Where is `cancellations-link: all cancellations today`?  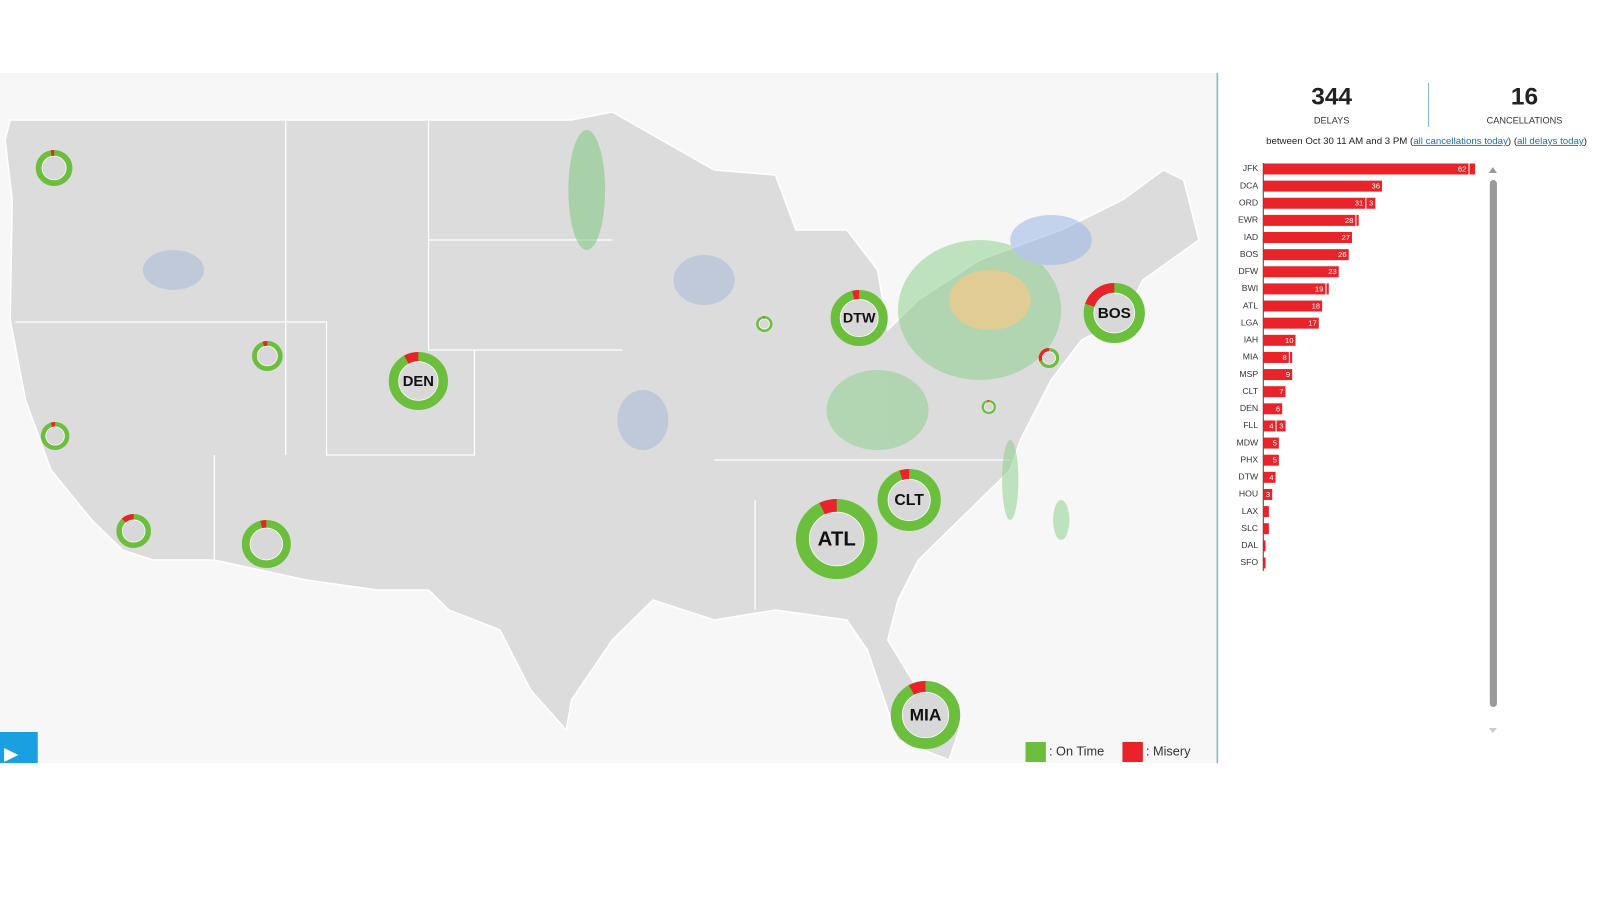 cancellations-link: all cancellations today is located at coordinates (1460, 141).